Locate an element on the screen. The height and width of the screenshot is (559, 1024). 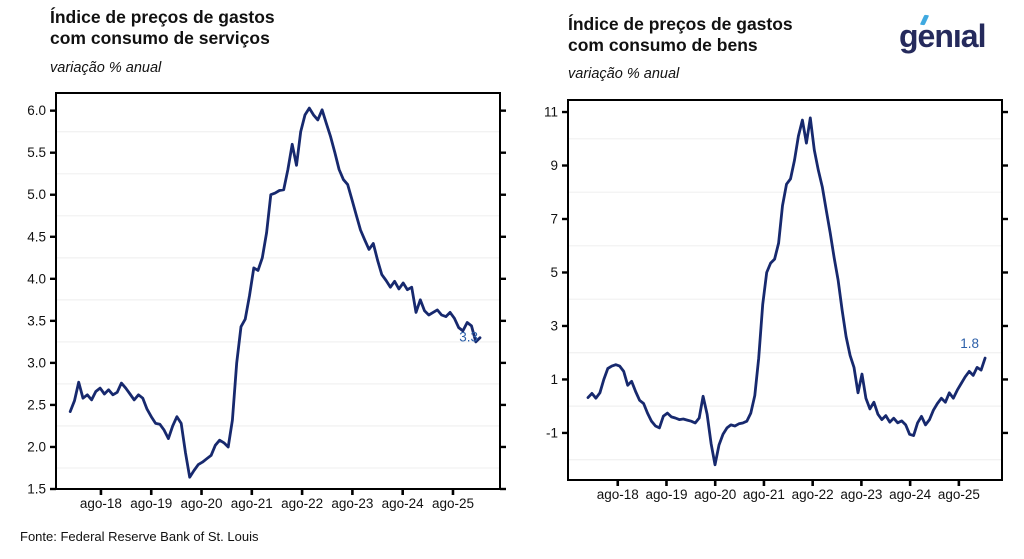
svg-text: 5 is located at coordinates (554, 272).